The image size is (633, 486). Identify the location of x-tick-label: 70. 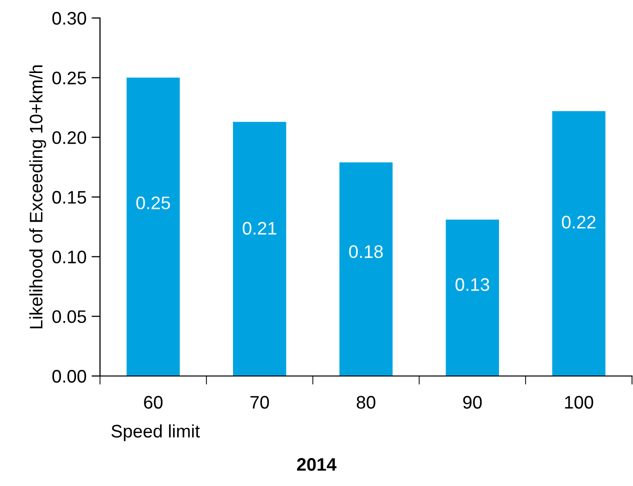
(259, 402).